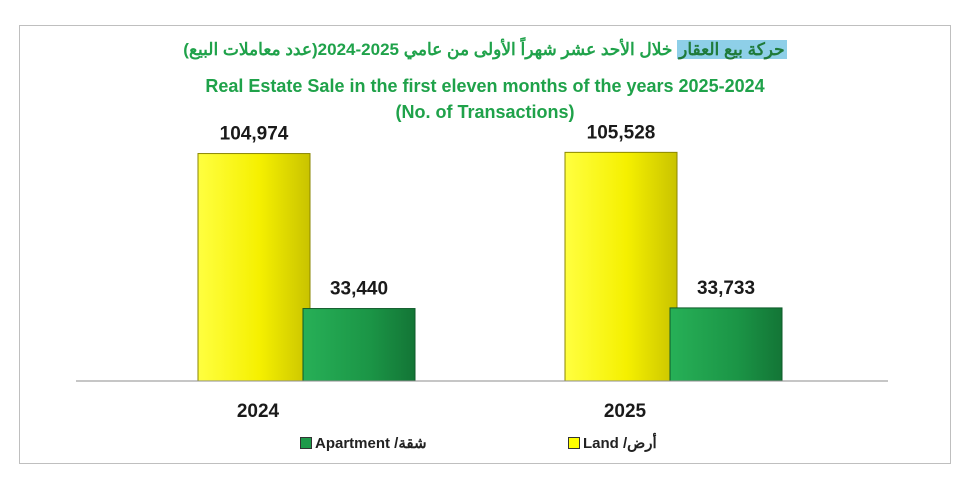 Image resolution: width=975 pixels, height=481 pixels. What do you see at coordinates (485, 112) in the screenshot?
I see `chart-subtitle: (No. of Transactions)` at bounding box center [485, 112].